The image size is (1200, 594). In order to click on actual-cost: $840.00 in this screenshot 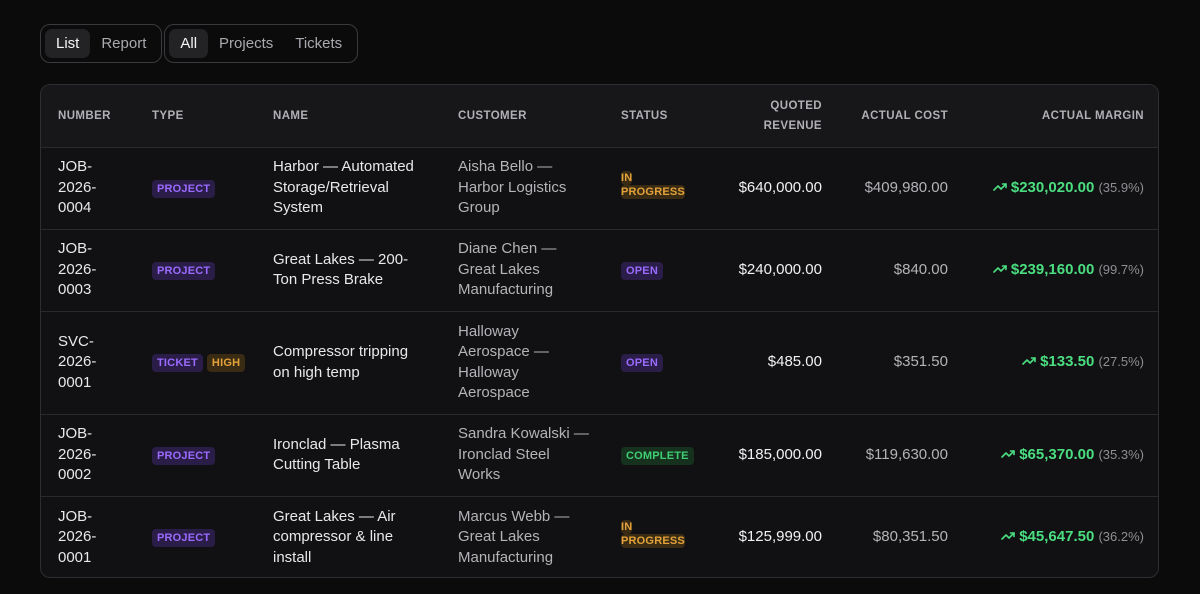, I will do `click(920, 269)`.